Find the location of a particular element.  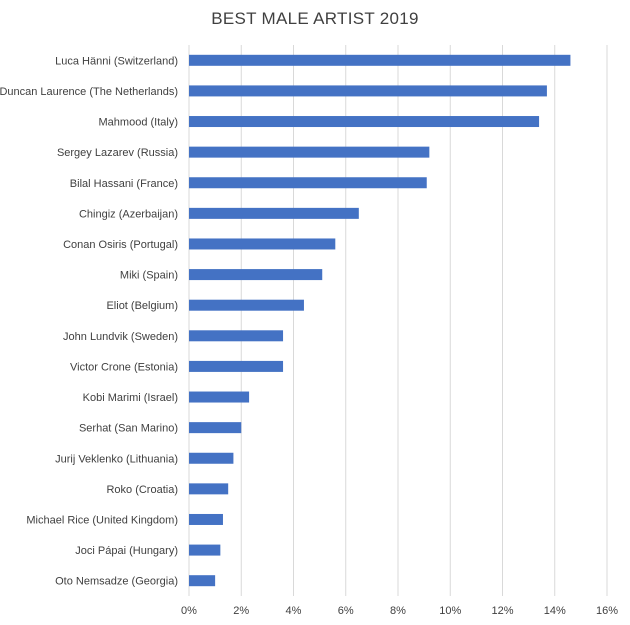

category-label: Mahmood (Italy) is located at coordinates (138, 123).